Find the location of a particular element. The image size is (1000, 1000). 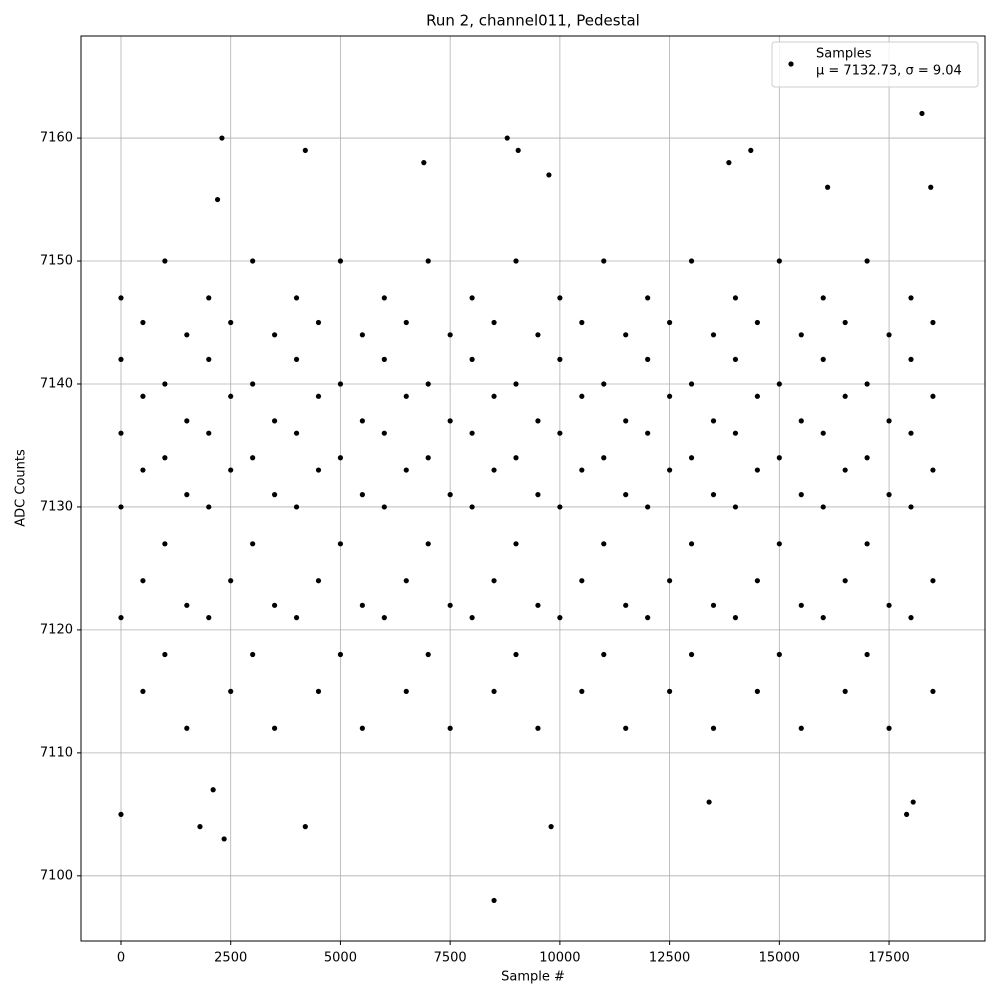

x-tick-label: 17500 is located at coordinates (888, 958).